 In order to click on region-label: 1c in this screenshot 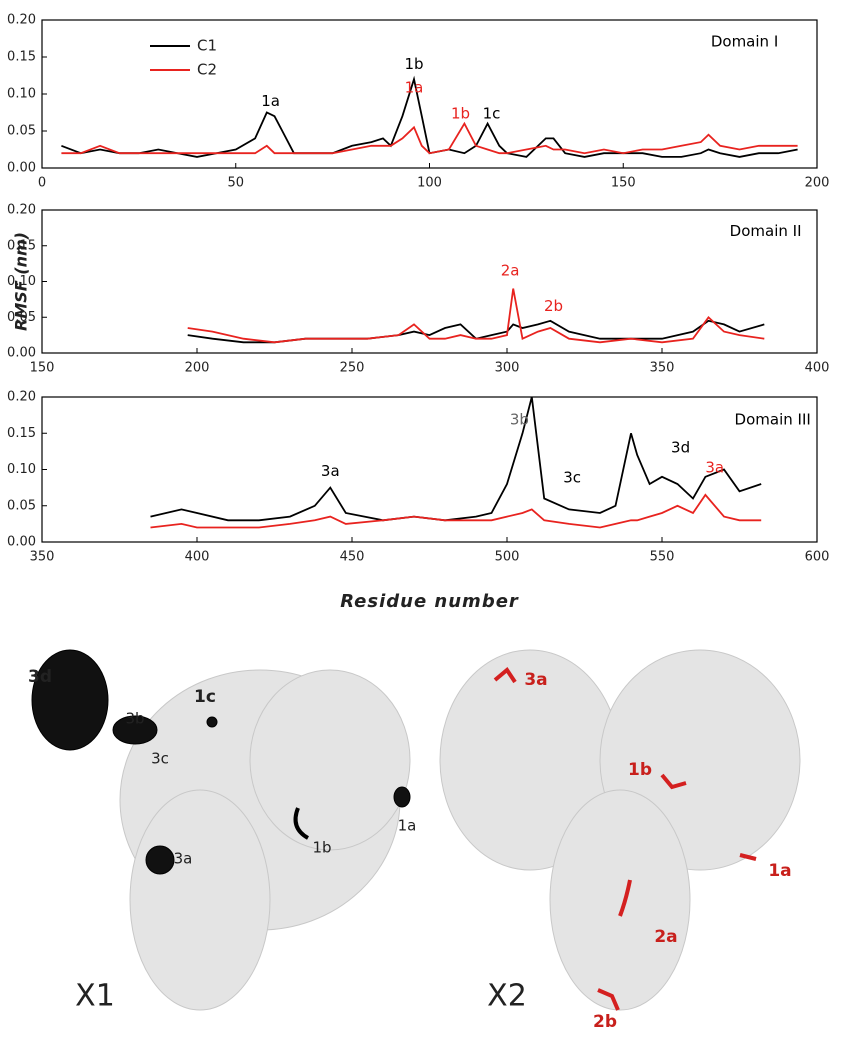, I will do `click(205, 697)`.